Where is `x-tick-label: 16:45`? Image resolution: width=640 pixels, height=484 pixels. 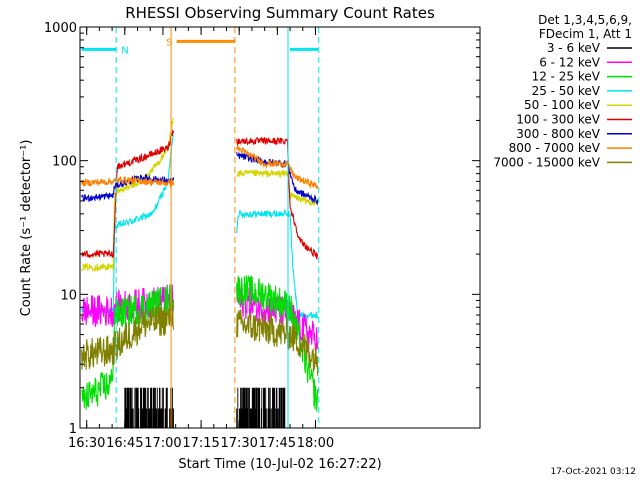
x-tick-label: 16:45 is located at coordinates (124, 443).